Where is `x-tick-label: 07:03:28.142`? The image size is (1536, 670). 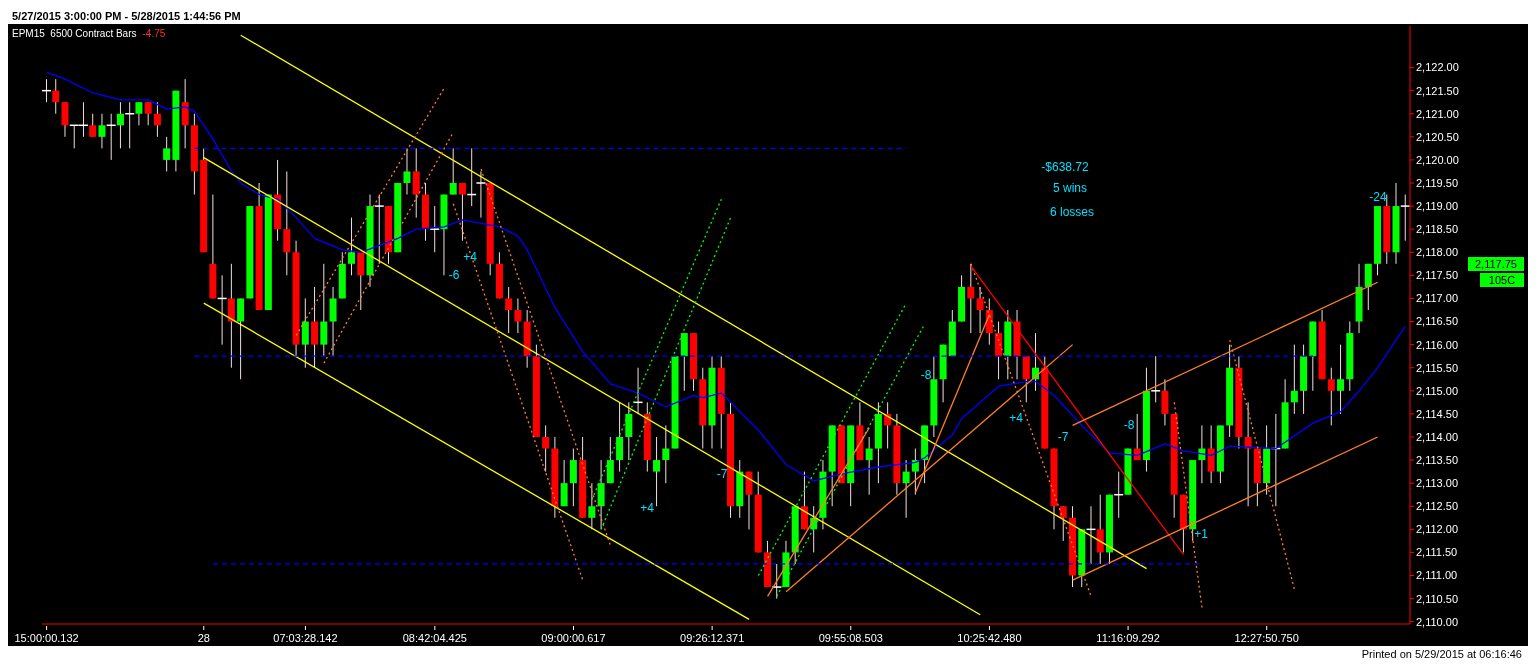 x-tick-label: 07:03:28.142 is located at coordinates (305, 638).